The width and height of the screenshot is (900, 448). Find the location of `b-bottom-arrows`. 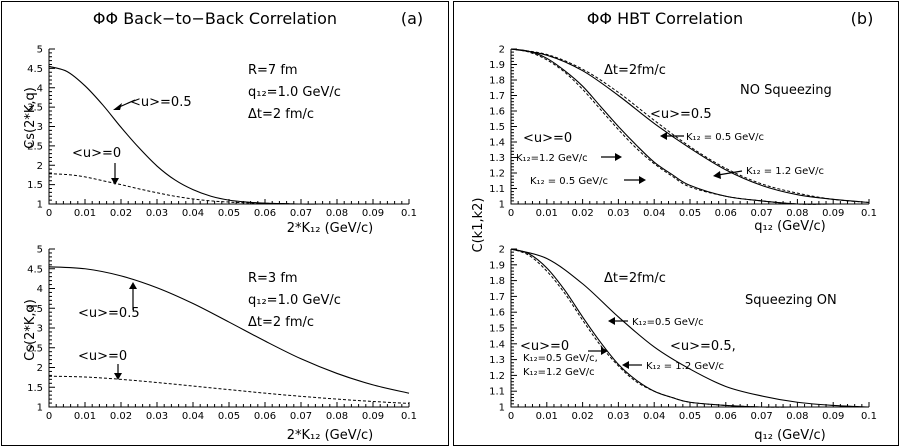

b-bottom-arrows is located at coordinates (615, 343).